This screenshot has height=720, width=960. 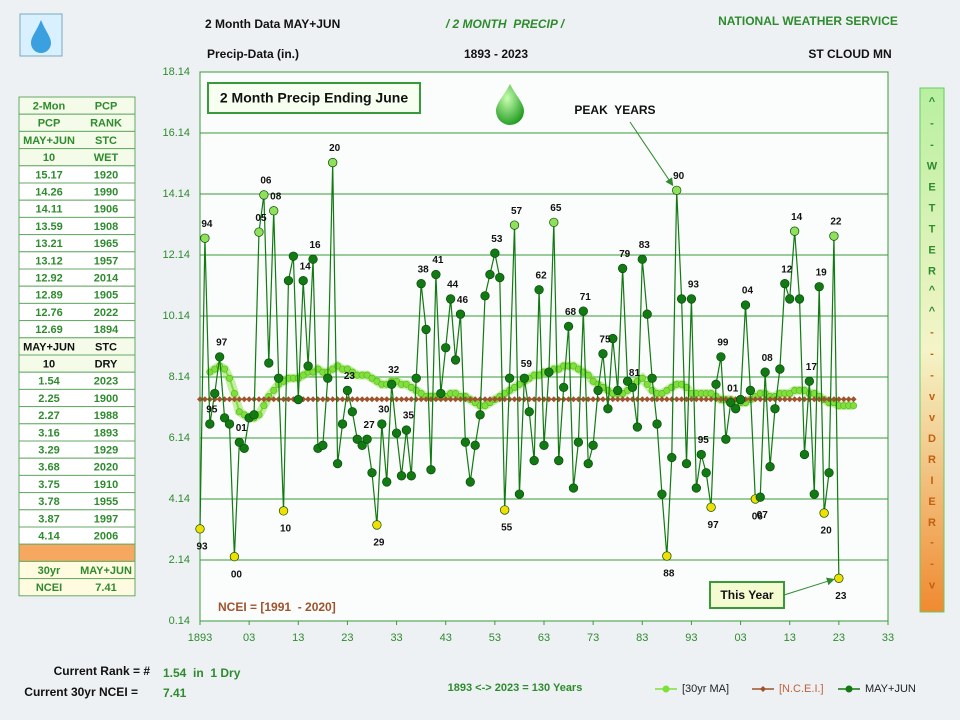 I want to click on point-label: 06, so click(x=266, y=181).